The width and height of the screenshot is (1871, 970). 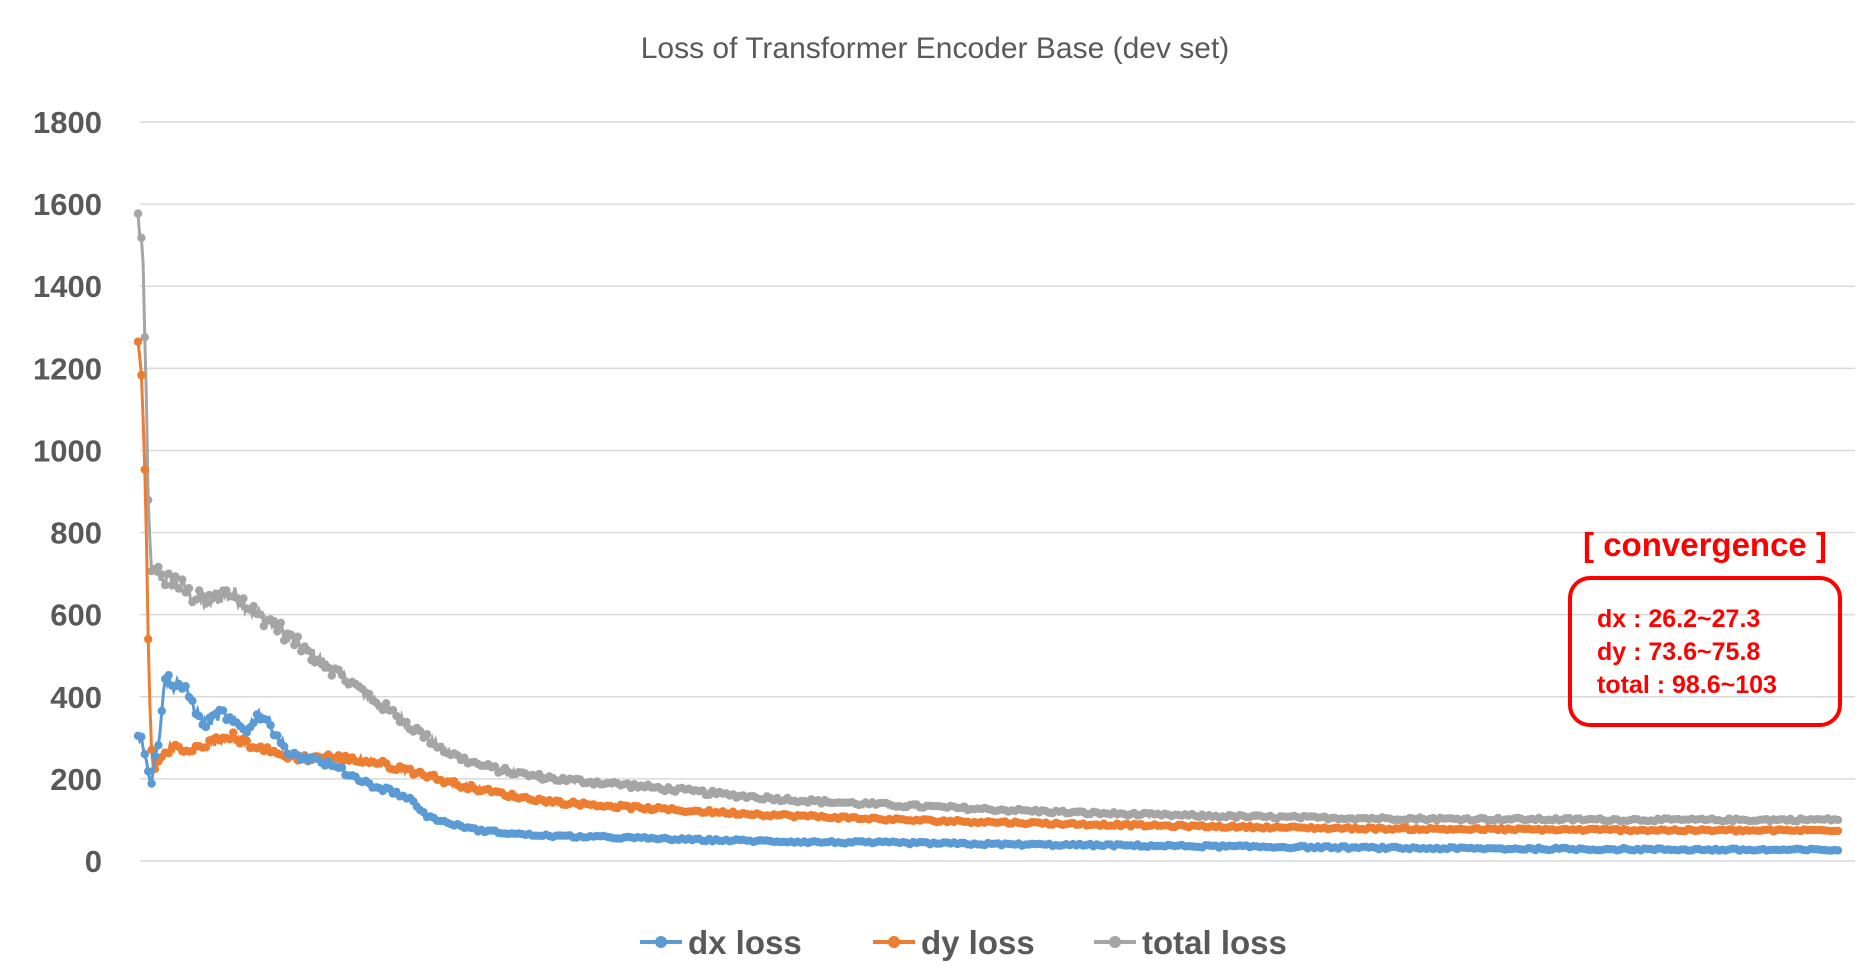 I want to click on y-tick-label-1200: 1200, so click(x=67, y=368).